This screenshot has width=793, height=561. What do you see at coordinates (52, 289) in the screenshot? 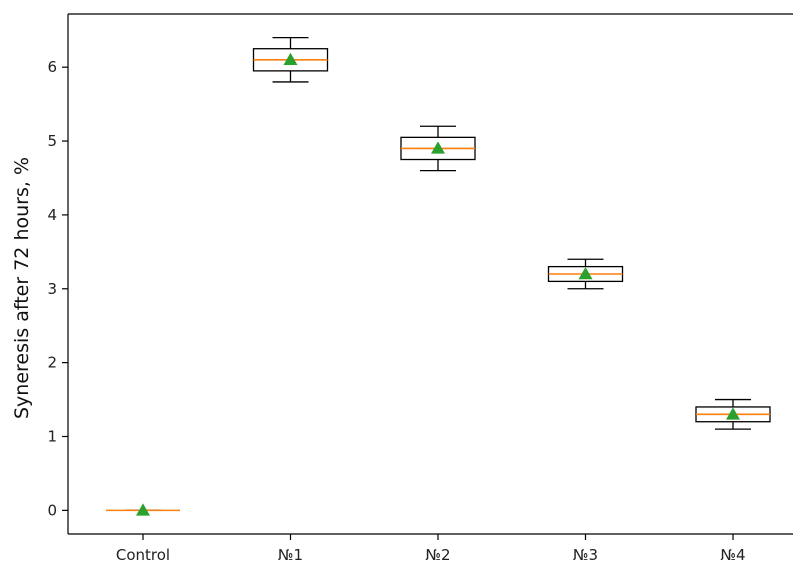
I see `y-tick-label: 3` at bounding box center [52, 289].